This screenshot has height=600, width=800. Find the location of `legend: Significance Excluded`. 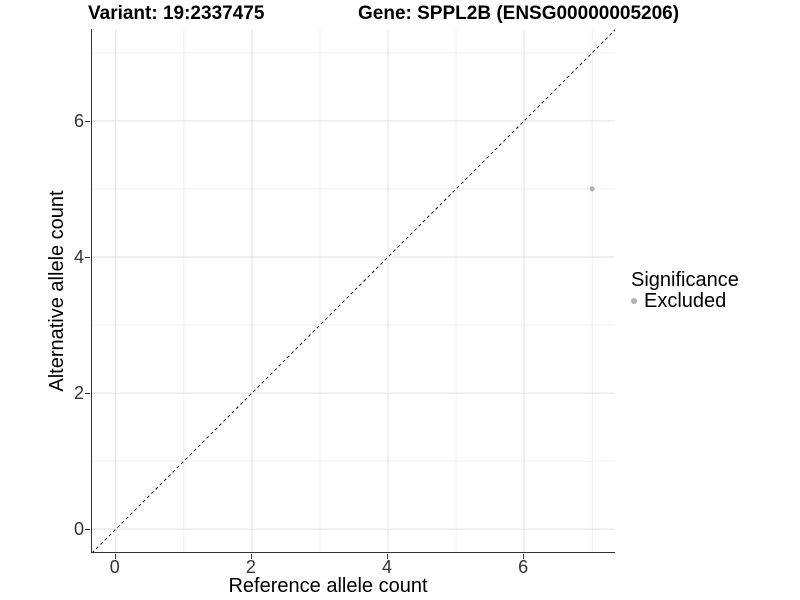

legend: Significance Excluded is located at coordinates (685, 290).